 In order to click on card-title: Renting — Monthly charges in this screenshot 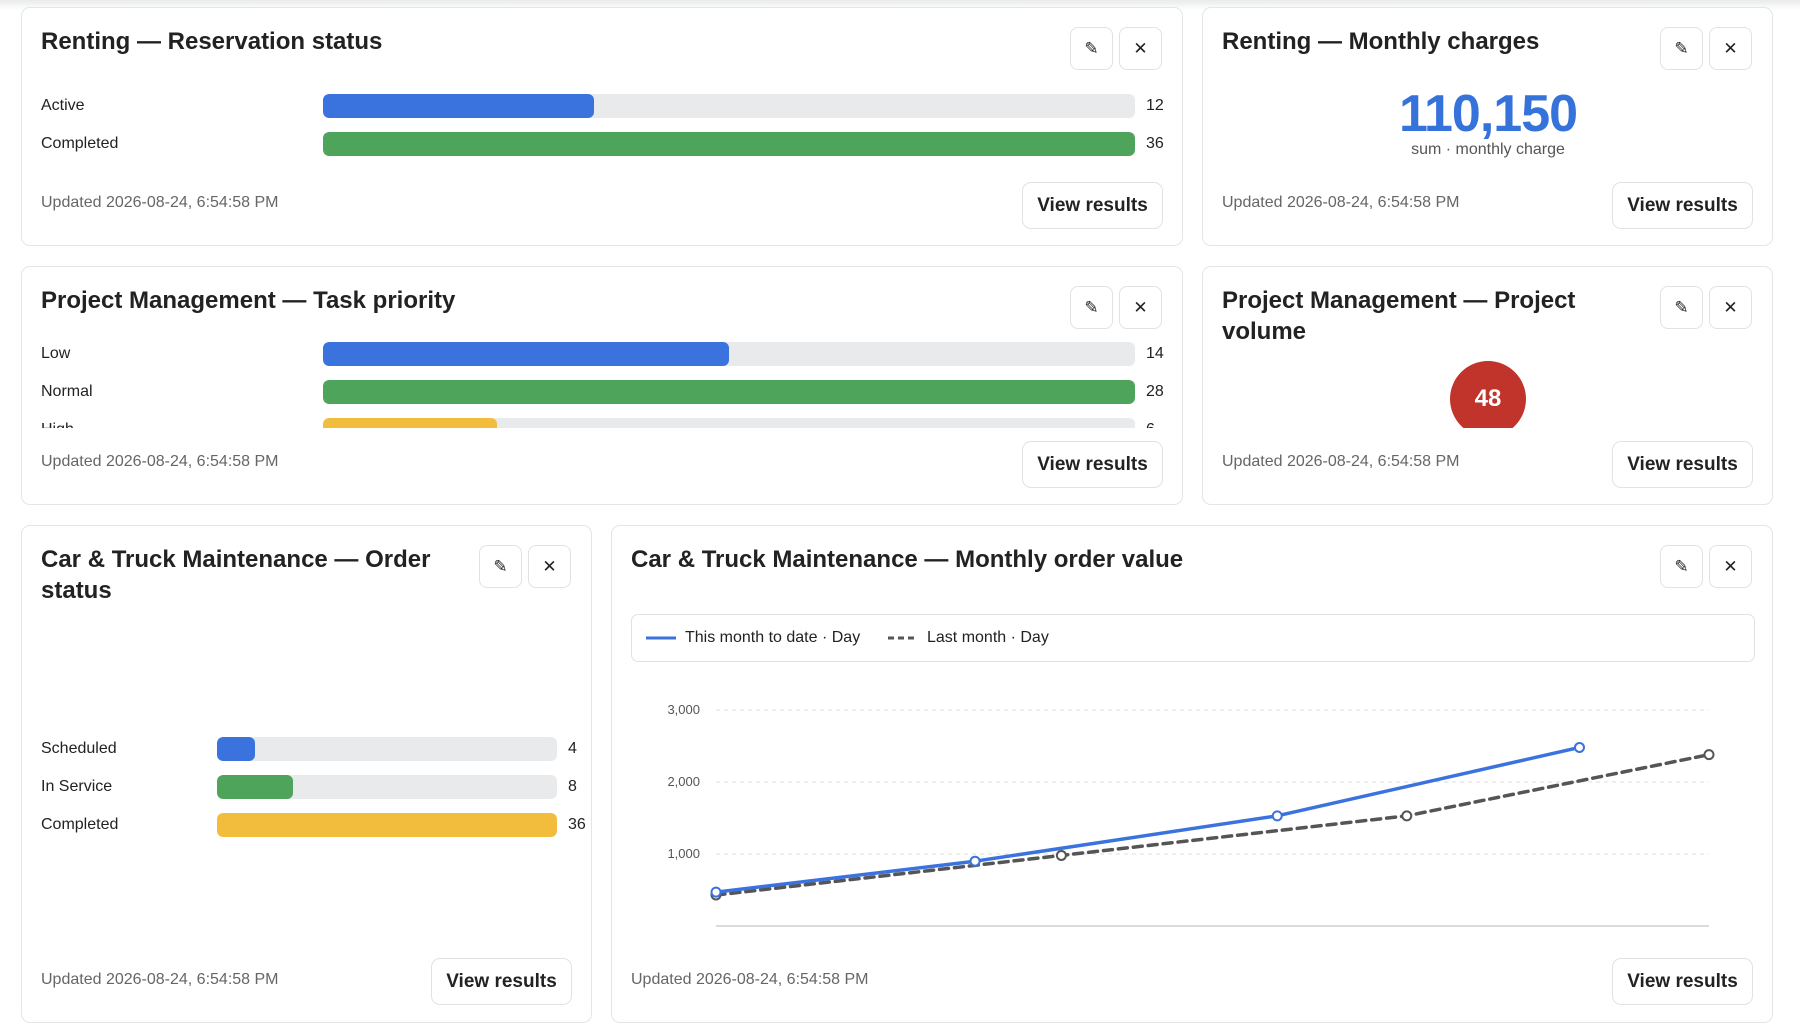, I will do `click(1381, 41)`.